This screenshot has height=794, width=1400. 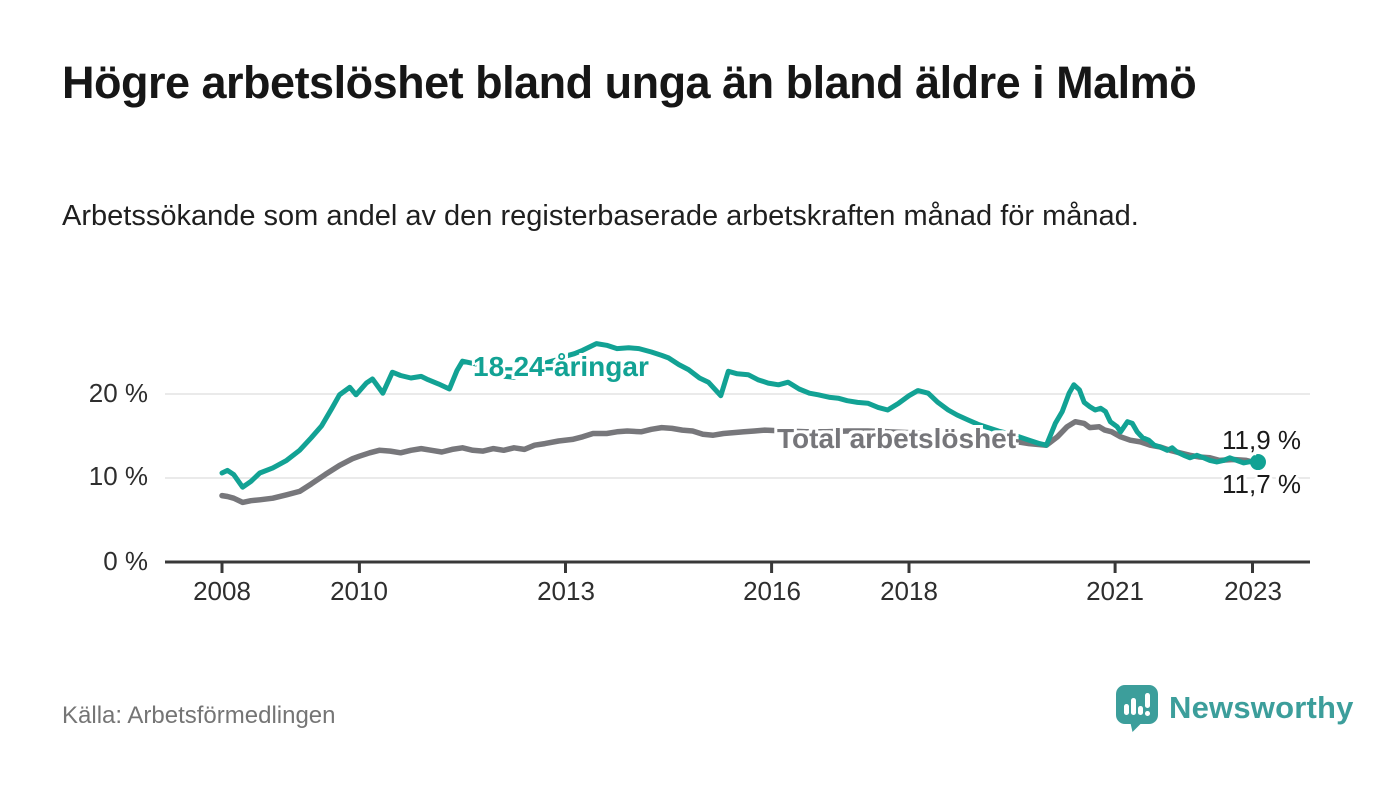 What do you see at coordinates (1261, 707) in the screenshot?
I see `newsworthy-logo-text: Newsworthy` at bounding box center [1261, 707].